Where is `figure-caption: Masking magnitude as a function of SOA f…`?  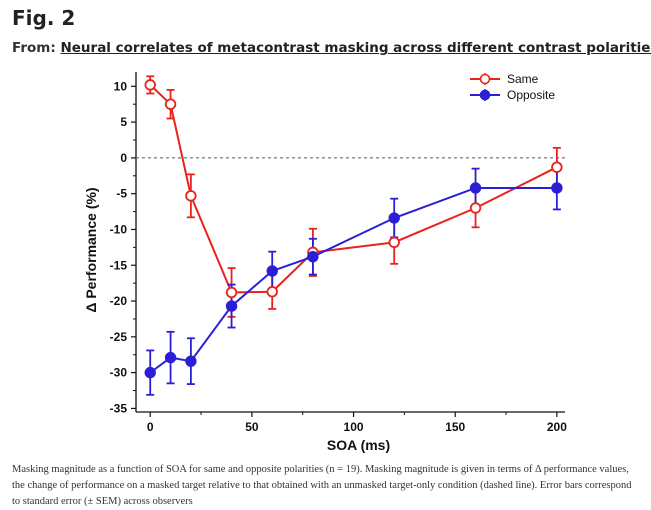 figure-caption: Masking magnitude as a function of SOA f… is located at coordinates (322, 485).